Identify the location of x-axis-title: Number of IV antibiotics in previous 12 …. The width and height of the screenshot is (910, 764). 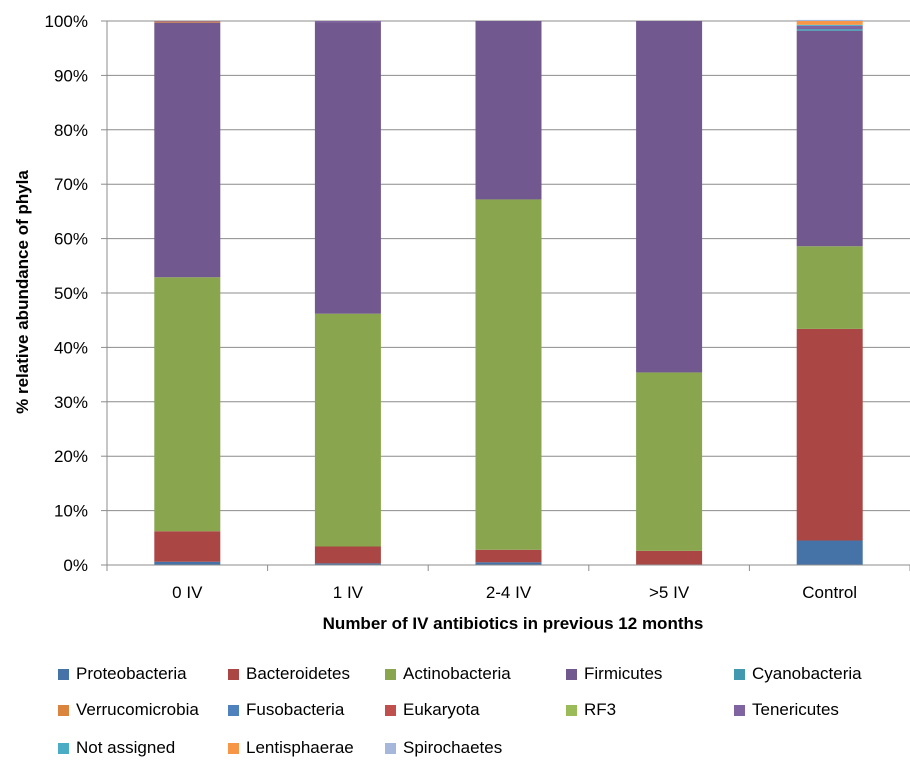
(513, 623).